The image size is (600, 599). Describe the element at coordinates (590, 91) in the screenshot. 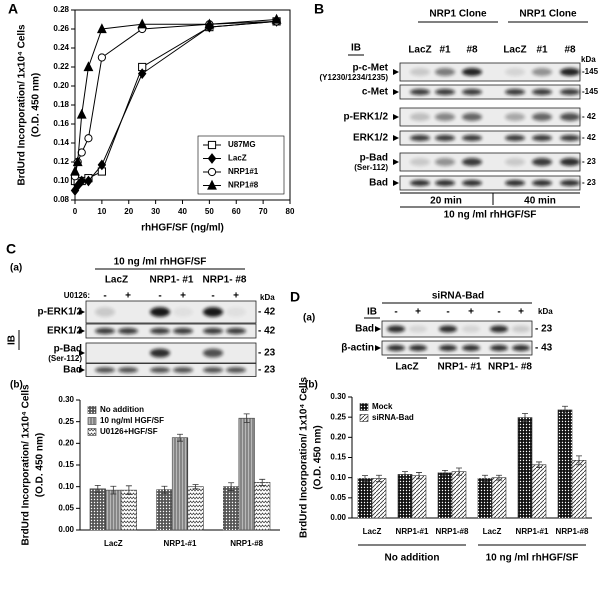

I see `blot-size-marker: -145` at that location.